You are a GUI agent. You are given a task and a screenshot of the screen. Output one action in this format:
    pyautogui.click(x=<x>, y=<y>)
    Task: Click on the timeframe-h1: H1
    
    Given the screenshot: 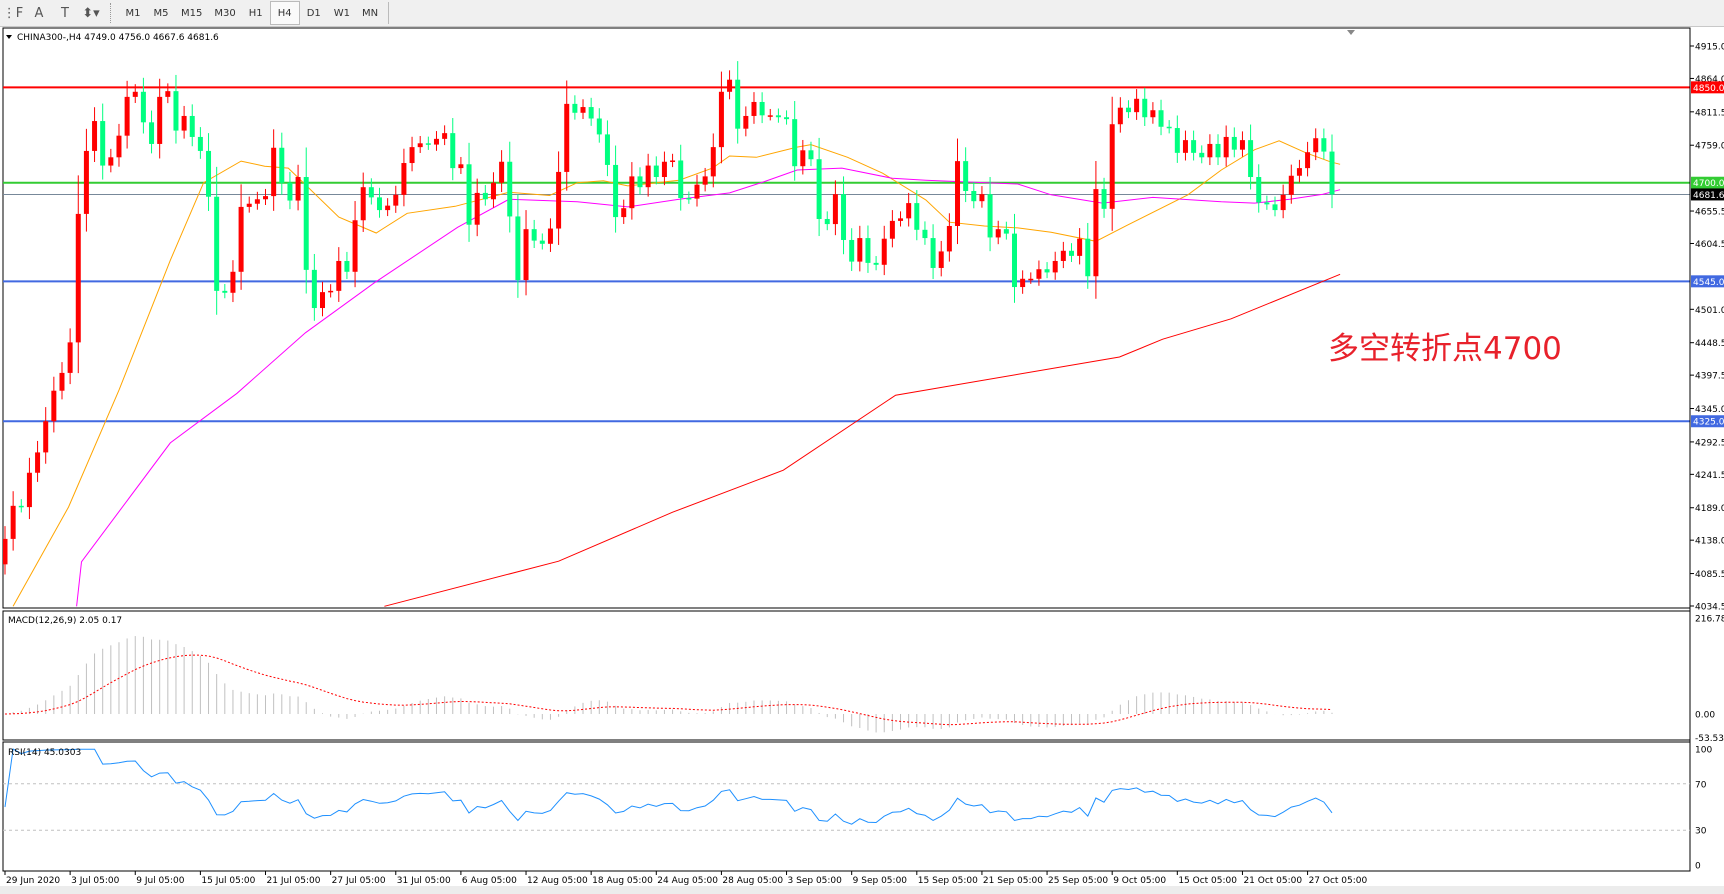 What is the action you would take?
    pyautogui.click(x=255, y=13)
    